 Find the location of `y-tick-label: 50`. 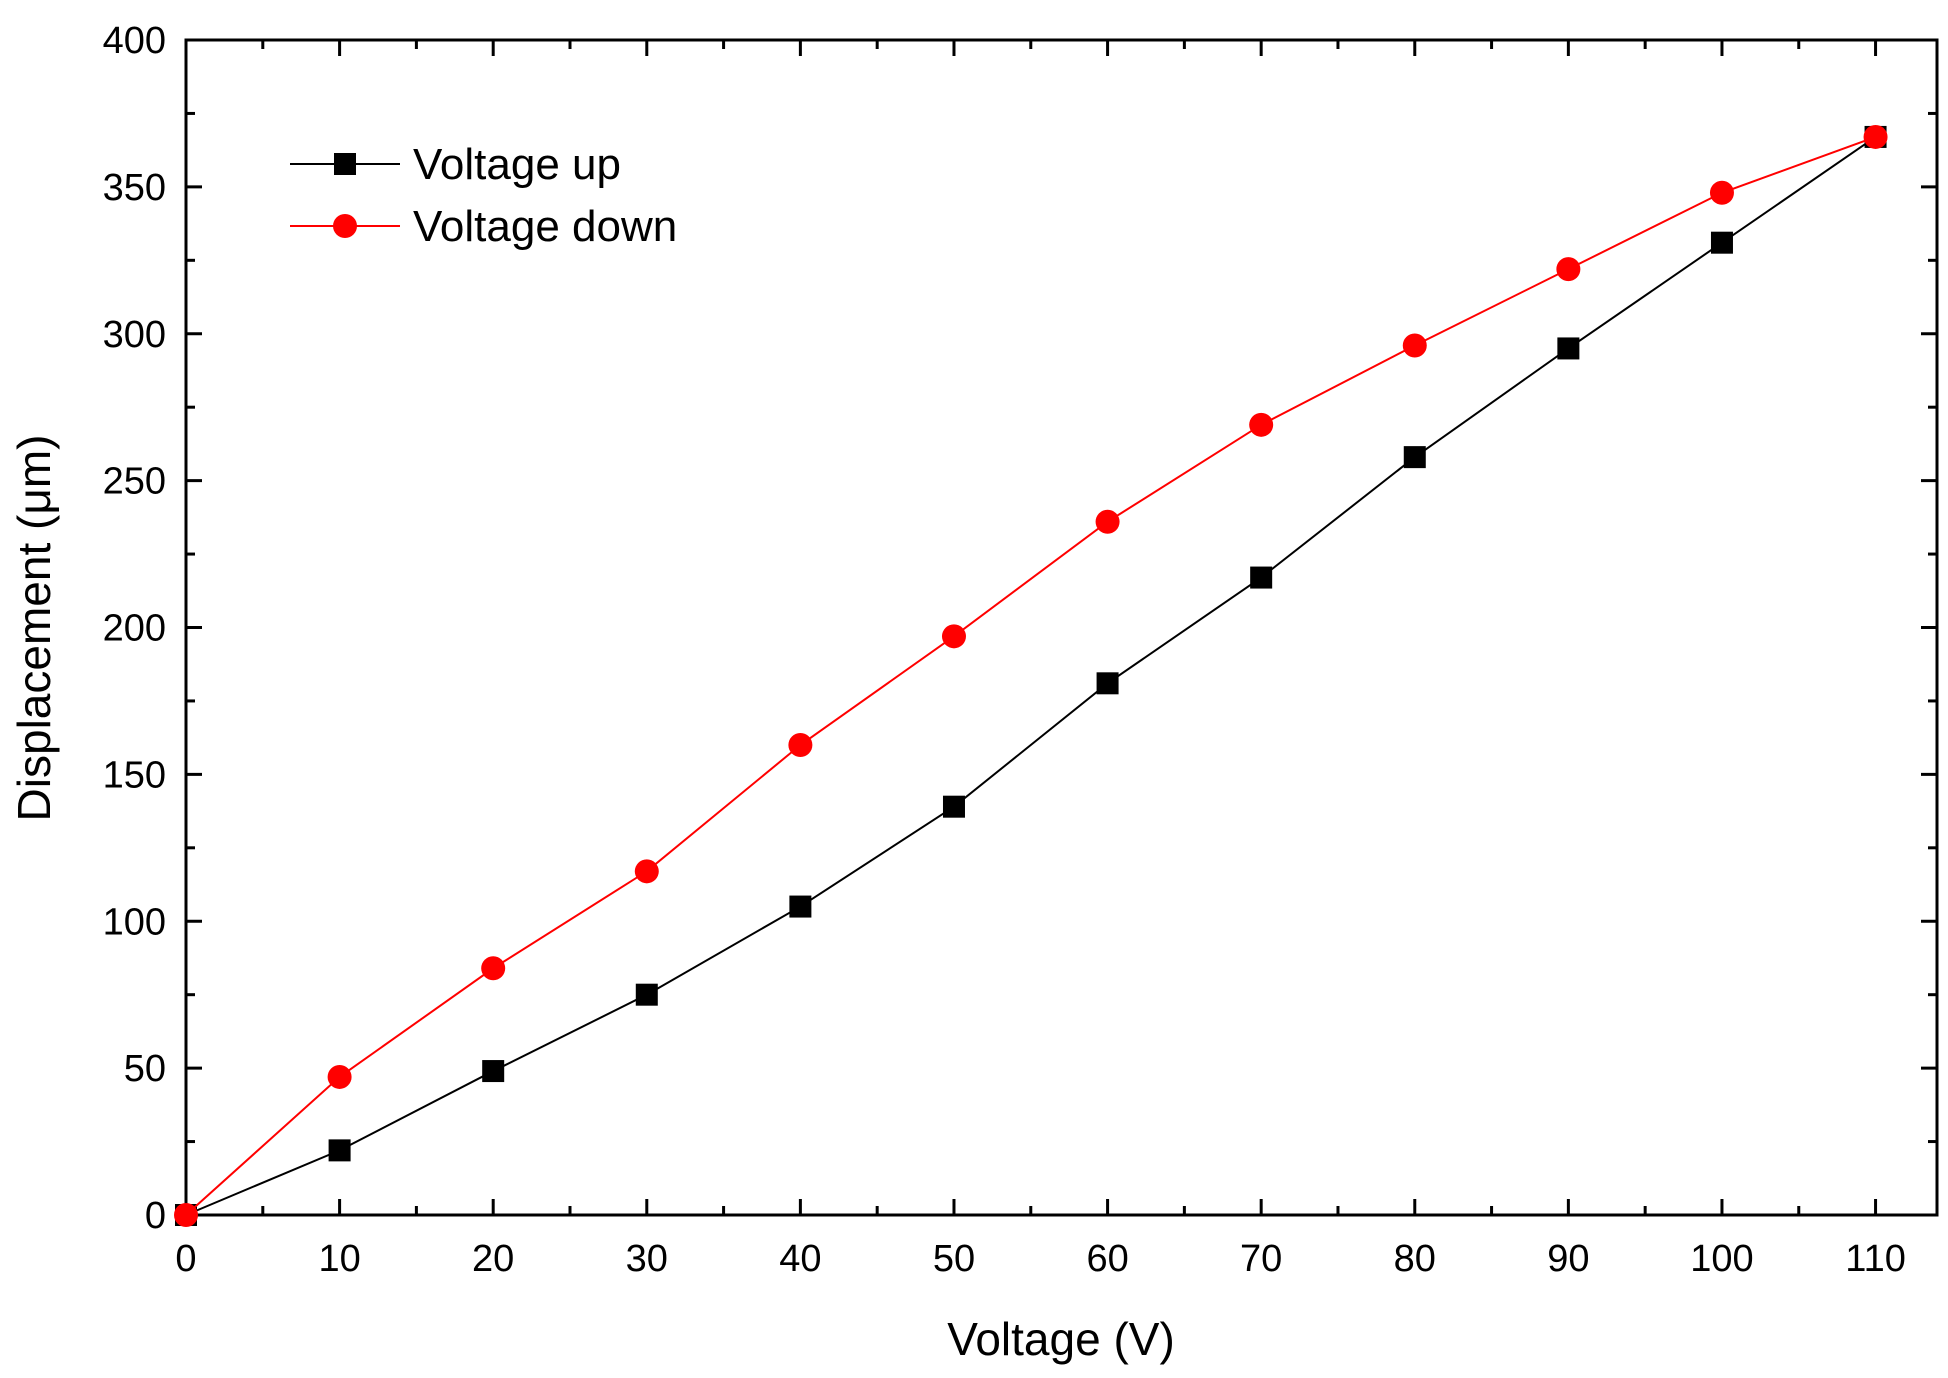

y-tick-label: 50 is located at coordinates (145, 1069).